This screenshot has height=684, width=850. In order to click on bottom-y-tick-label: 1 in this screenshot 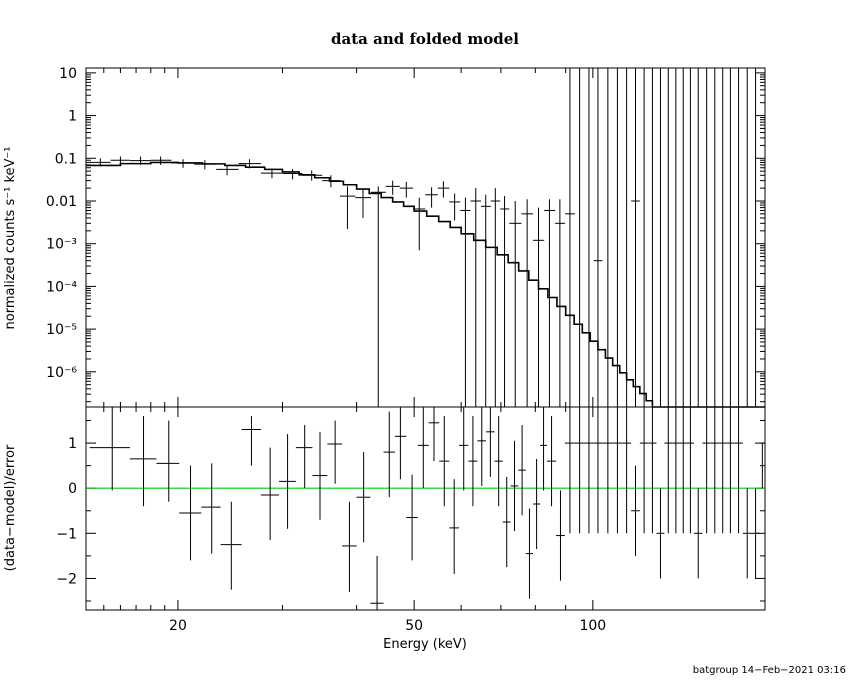, I will do `click(72, 444)`.